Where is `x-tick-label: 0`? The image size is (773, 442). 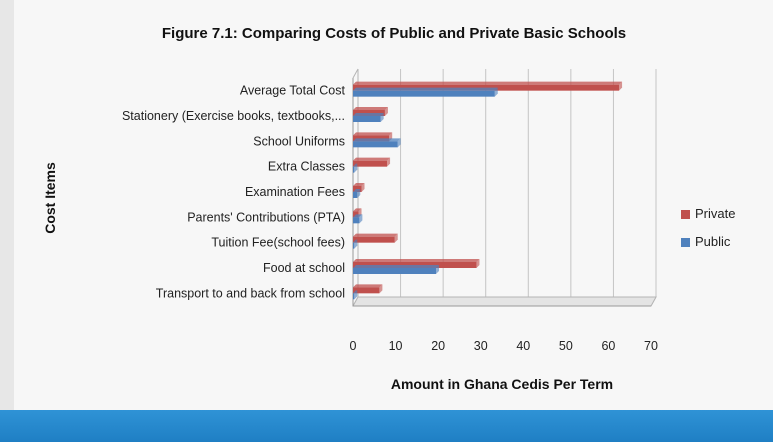 x-tick-label: 0 is located at coordinates (353, 346).